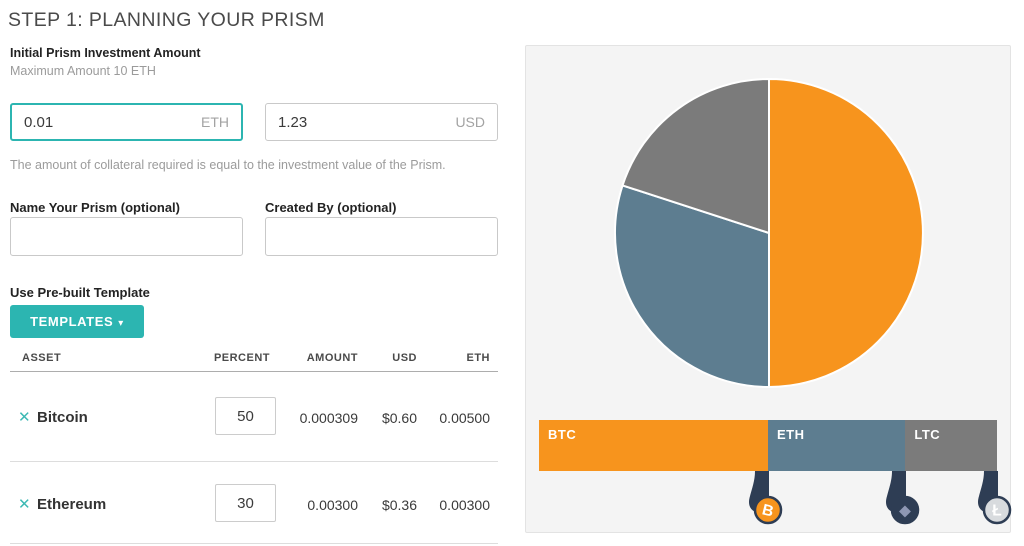 The image size is (1024, 546). I want to click on col-header-asset: ASSET, so click(42, 358).